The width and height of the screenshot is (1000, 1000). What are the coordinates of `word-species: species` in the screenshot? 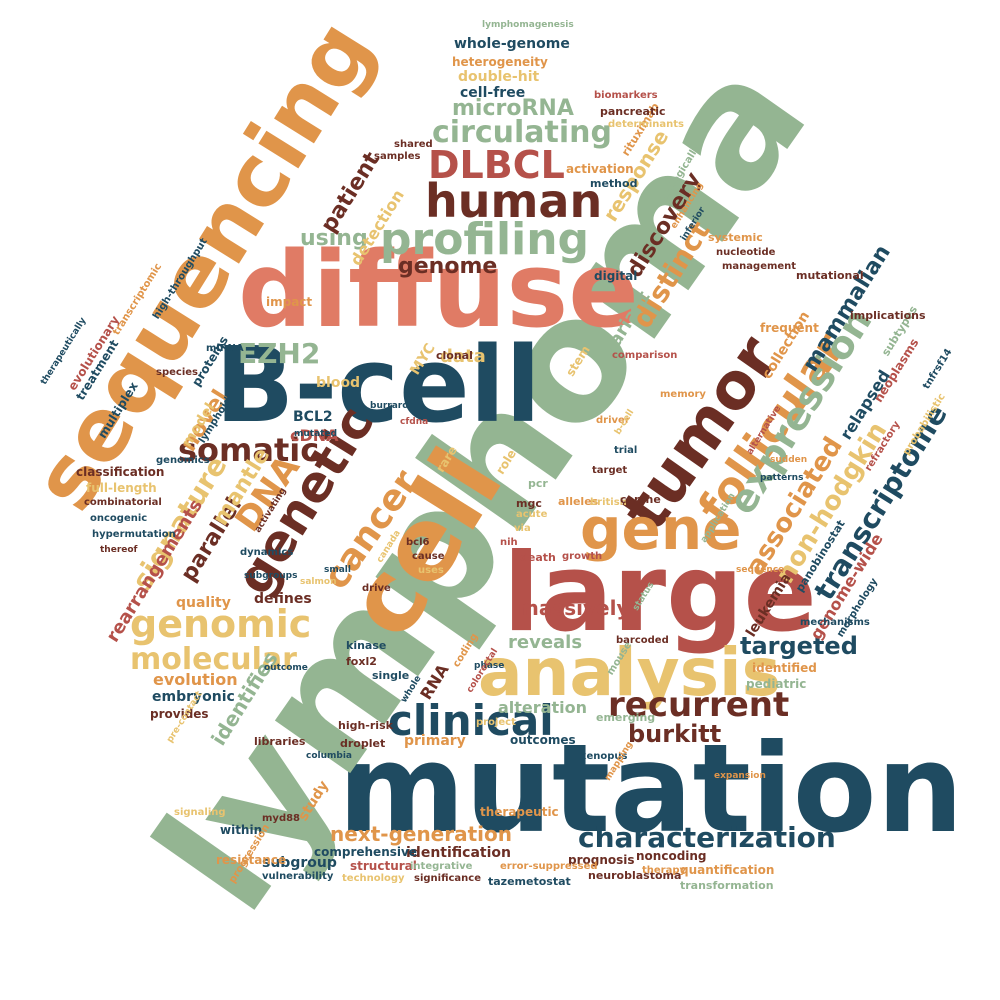 It's located at (177, 372).